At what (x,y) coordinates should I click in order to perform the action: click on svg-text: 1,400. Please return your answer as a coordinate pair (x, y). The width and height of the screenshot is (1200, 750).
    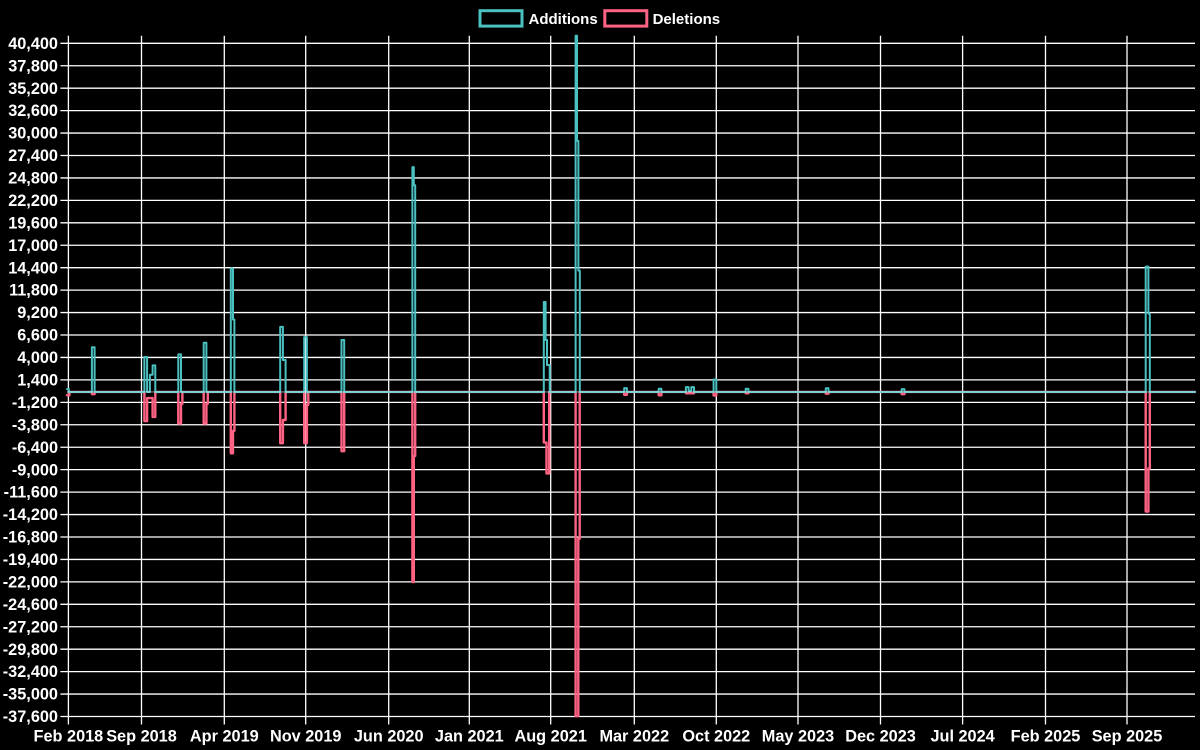
    Looking at the image, I should click on (37, 381).